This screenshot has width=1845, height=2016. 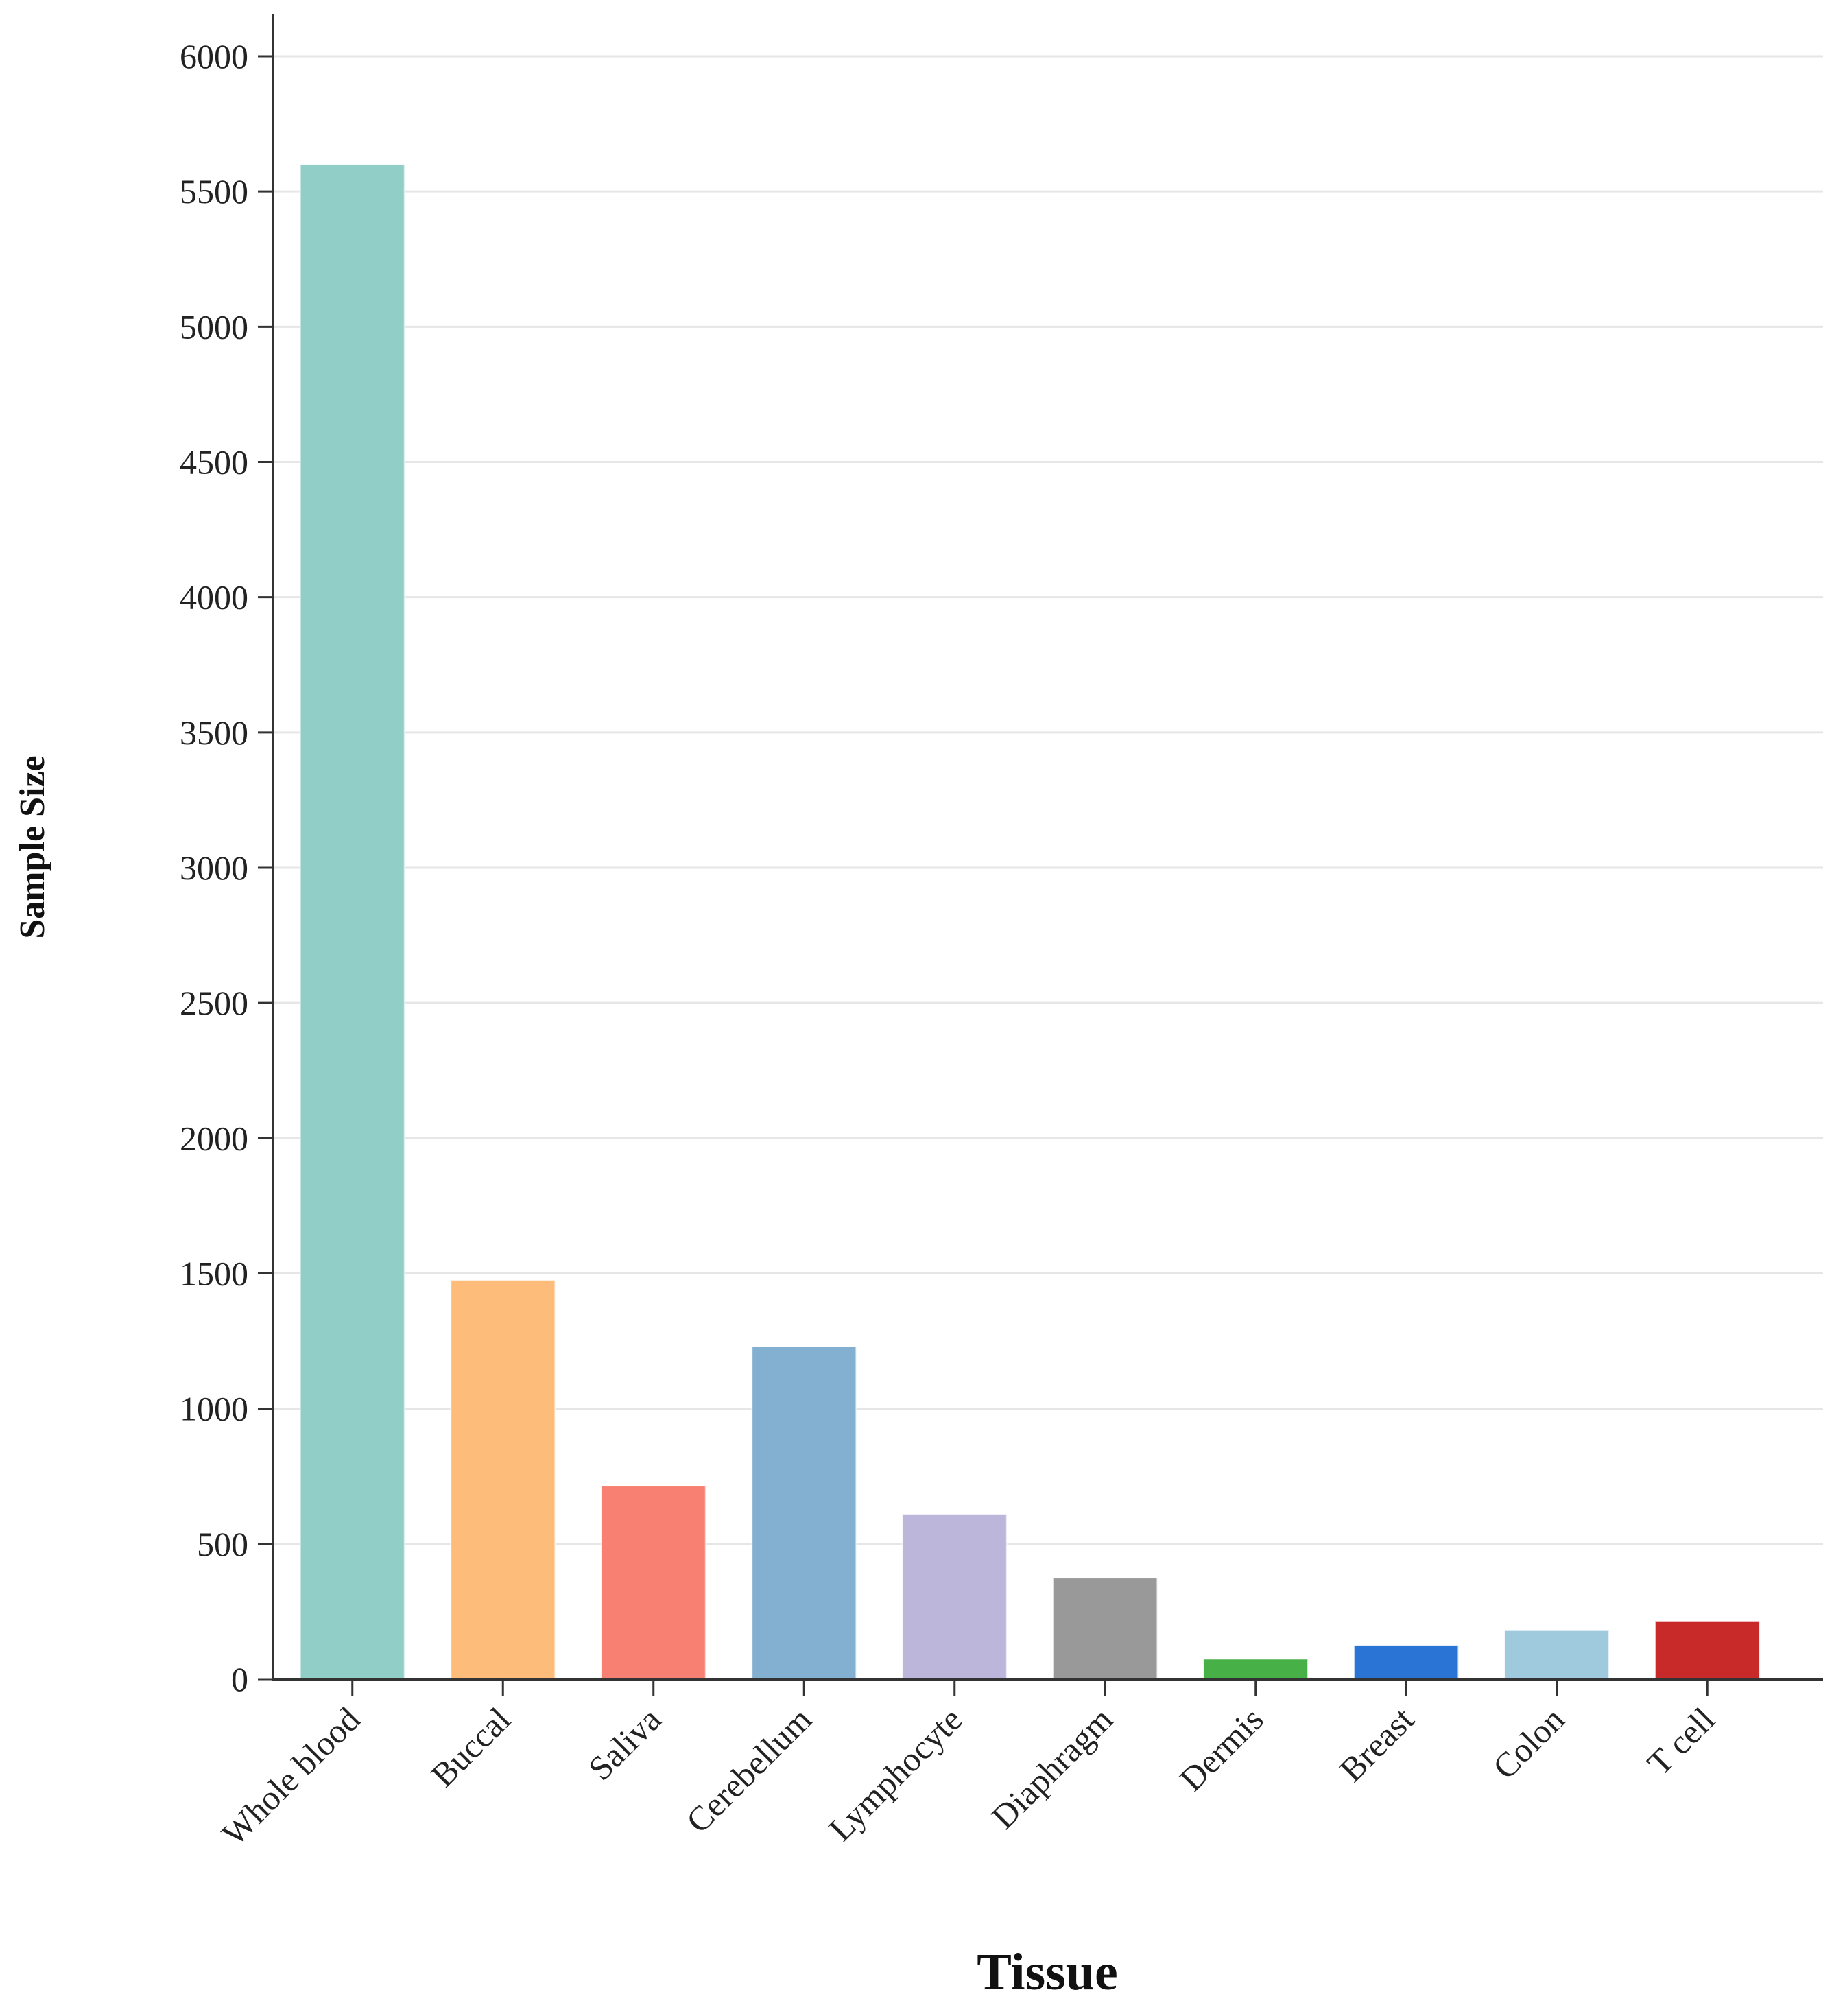 I want to click on bar-t-cell, so click(x=1707, y=1650).